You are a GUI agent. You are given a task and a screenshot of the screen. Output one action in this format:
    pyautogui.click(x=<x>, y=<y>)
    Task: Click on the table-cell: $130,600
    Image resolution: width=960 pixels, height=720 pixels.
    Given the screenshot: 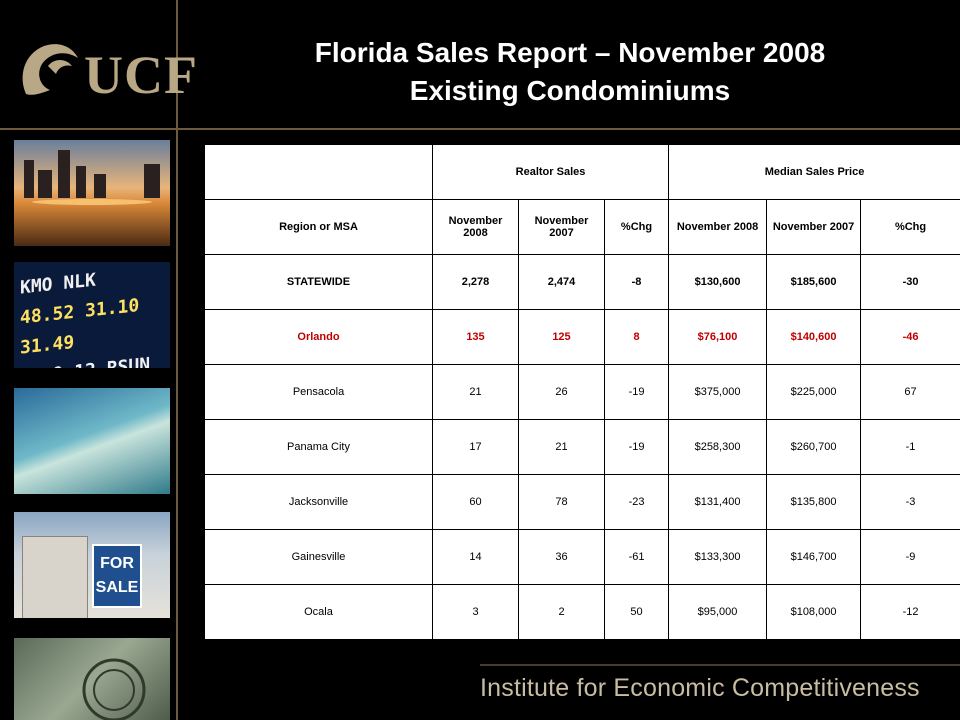 What is the action you would take?
    pyautogui.click(x=718, y=282)
    